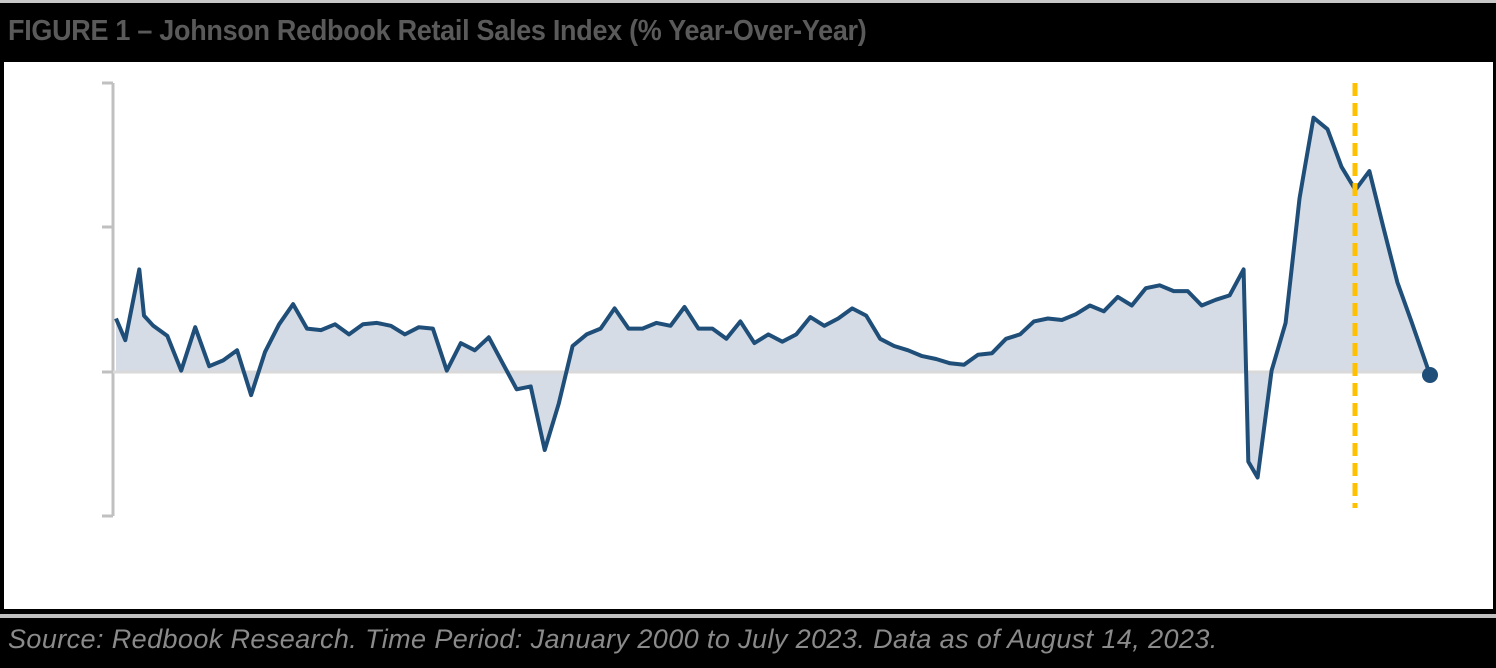 Image resolution: width=1496 pixels, height=668 pixels. I want to click on separator-line, so click(748, 616).